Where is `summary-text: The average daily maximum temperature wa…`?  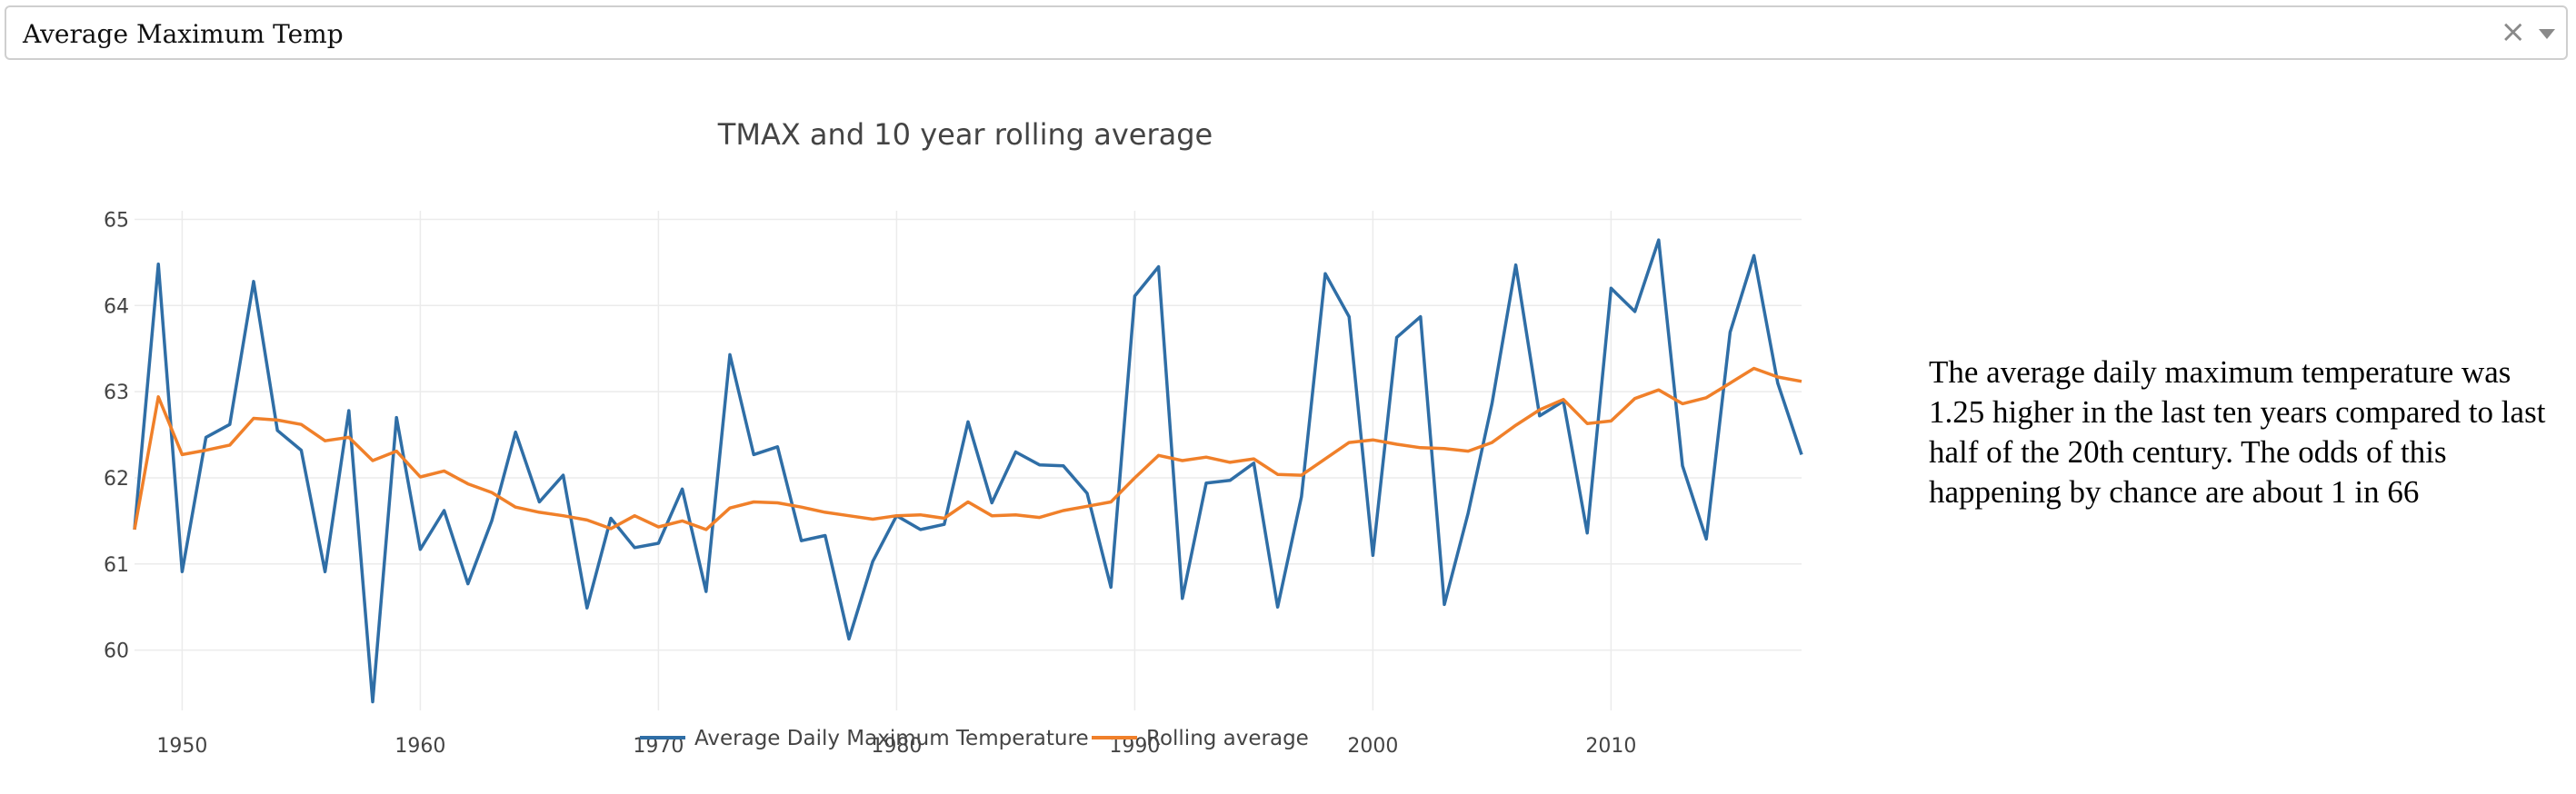 summary-text: The average daily maximum temperature wa… is located at coordinates (2237, 432).